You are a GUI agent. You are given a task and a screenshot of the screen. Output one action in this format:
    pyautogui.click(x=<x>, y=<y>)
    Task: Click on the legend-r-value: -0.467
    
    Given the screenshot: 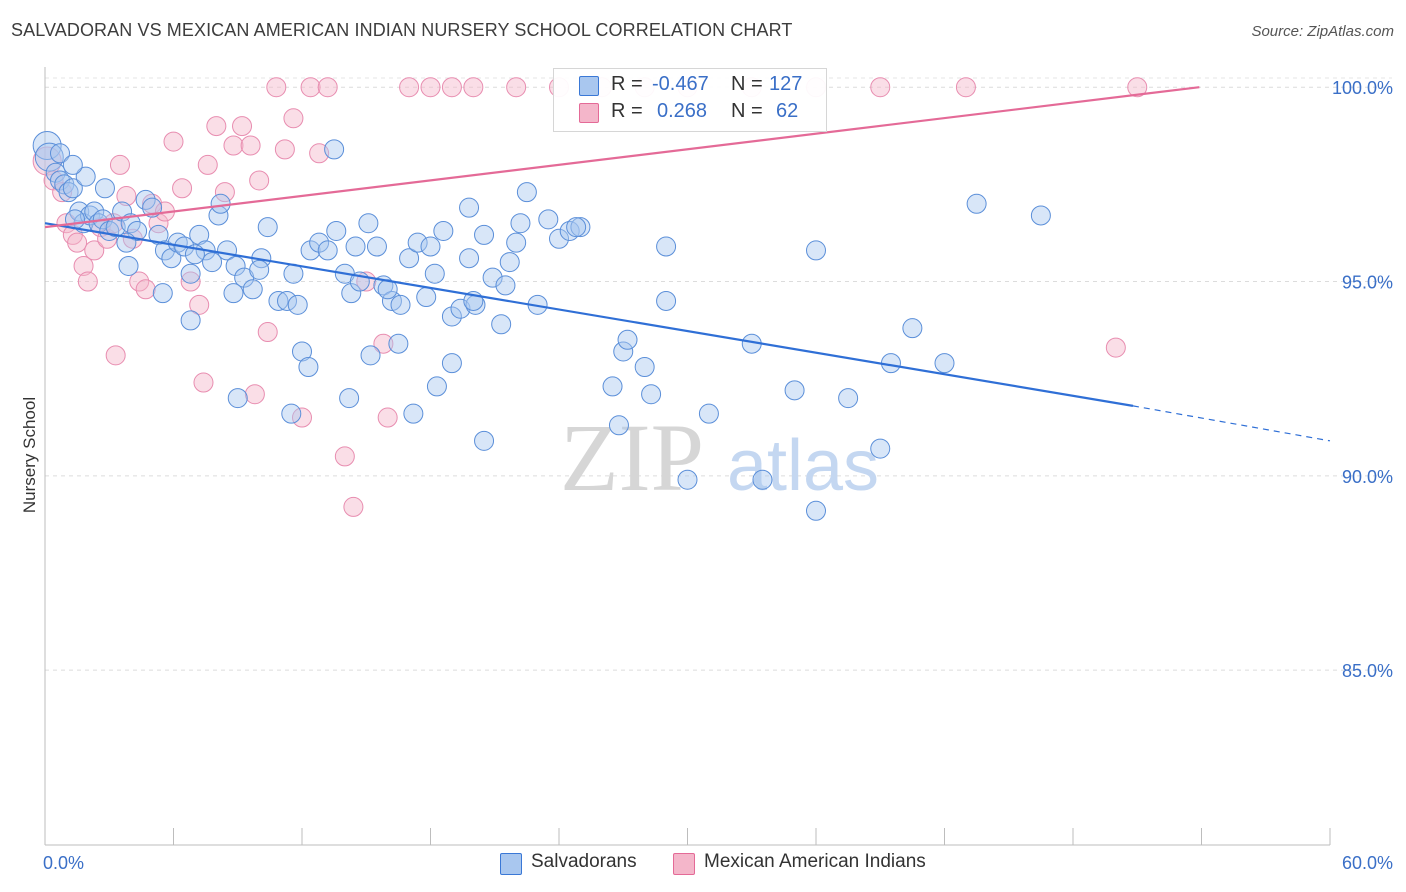 What is the action you would take?
    pyautogui.click(x=680, y=84)
    